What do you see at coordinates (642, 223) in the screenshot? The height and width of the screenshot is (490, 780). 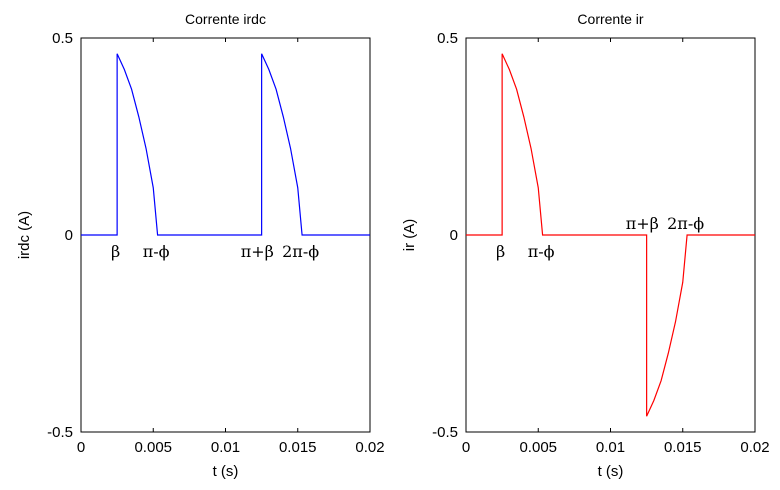 I see `chart-2-annotation: π+β` at bounding box center [642, 223].